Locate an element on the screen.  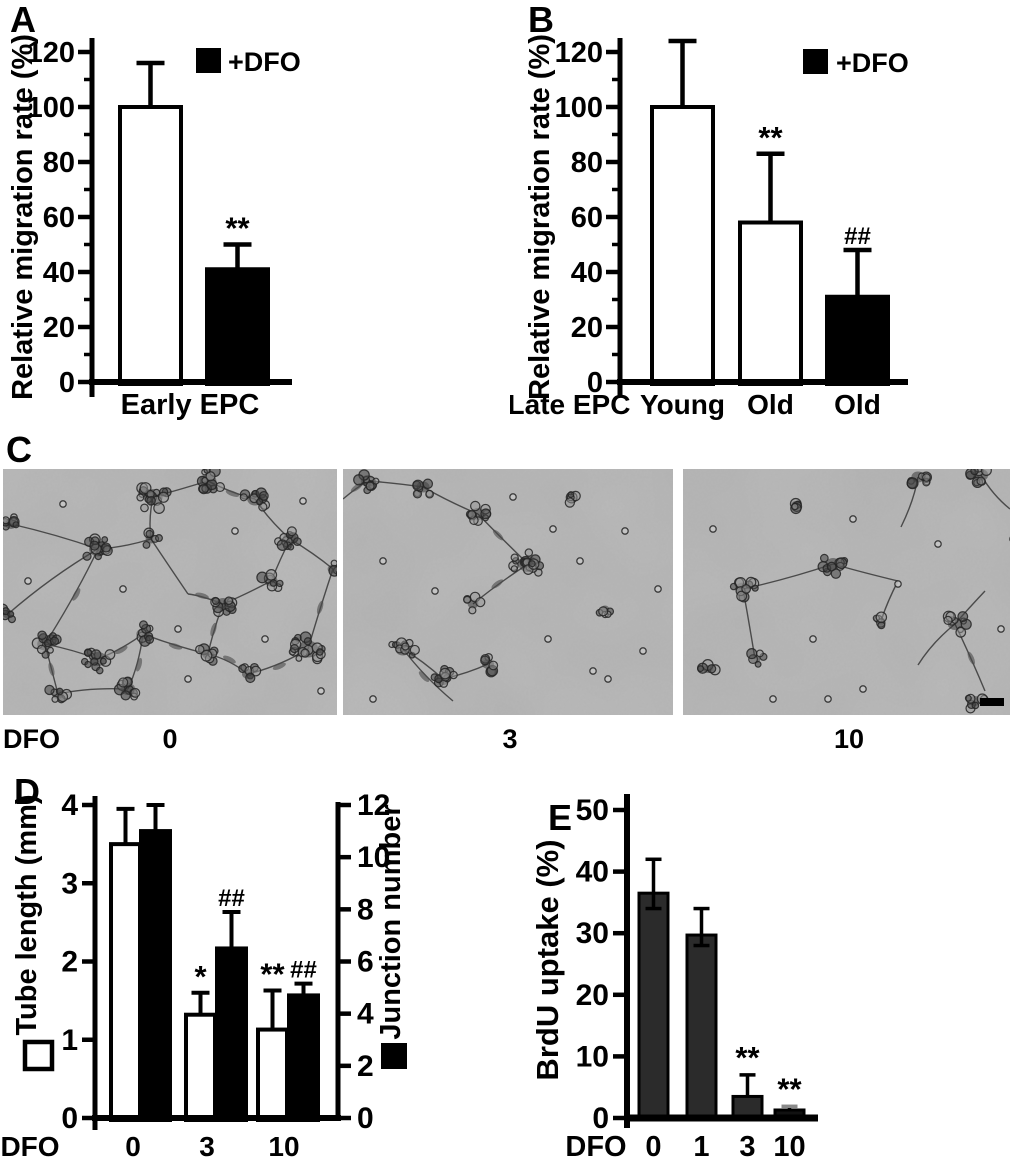
x-category-label: 0 is located at coordinates (653, 1147).